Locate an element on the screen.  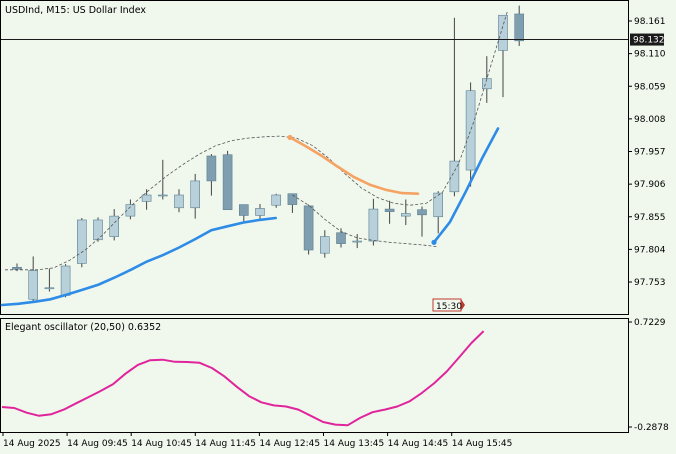
trend-line-orange is located at coordinates (354, 165).